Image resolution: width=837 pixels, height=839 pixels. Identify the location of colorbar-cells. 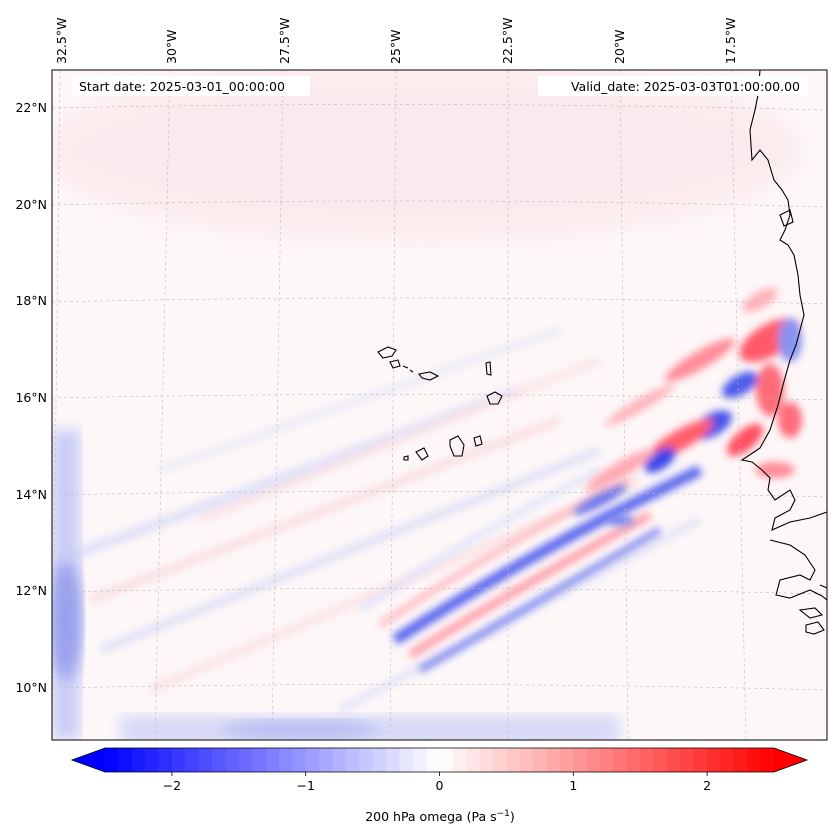
(440, 760).